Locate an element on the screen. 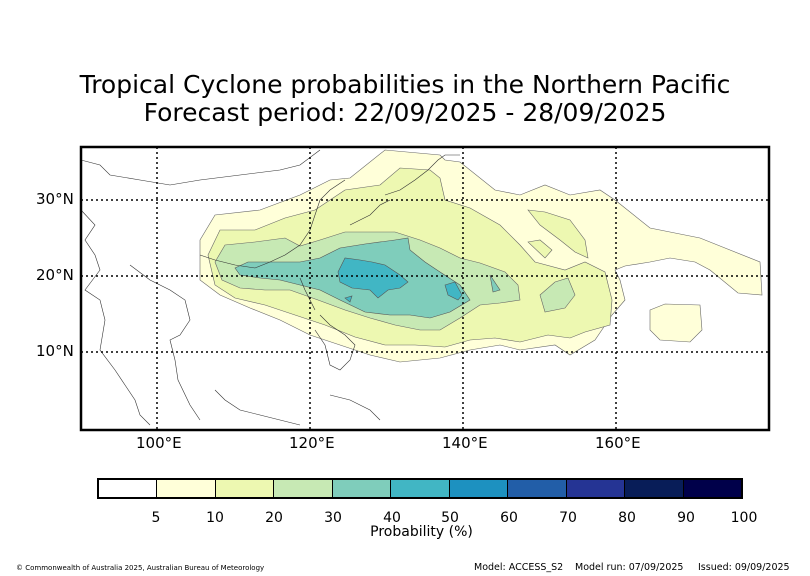  forecast-period: Forecast period: 22/09/2025 - 28/09/2025 is located at coordinates (405, 112).